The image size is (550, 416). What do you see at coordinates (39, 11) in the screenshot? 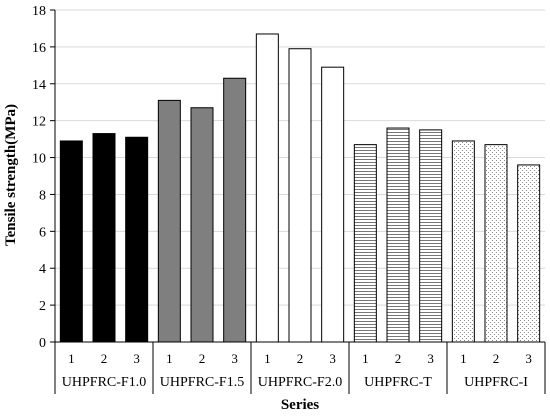
I see `y-tick-label: 18` at bounding box center [39, 11].